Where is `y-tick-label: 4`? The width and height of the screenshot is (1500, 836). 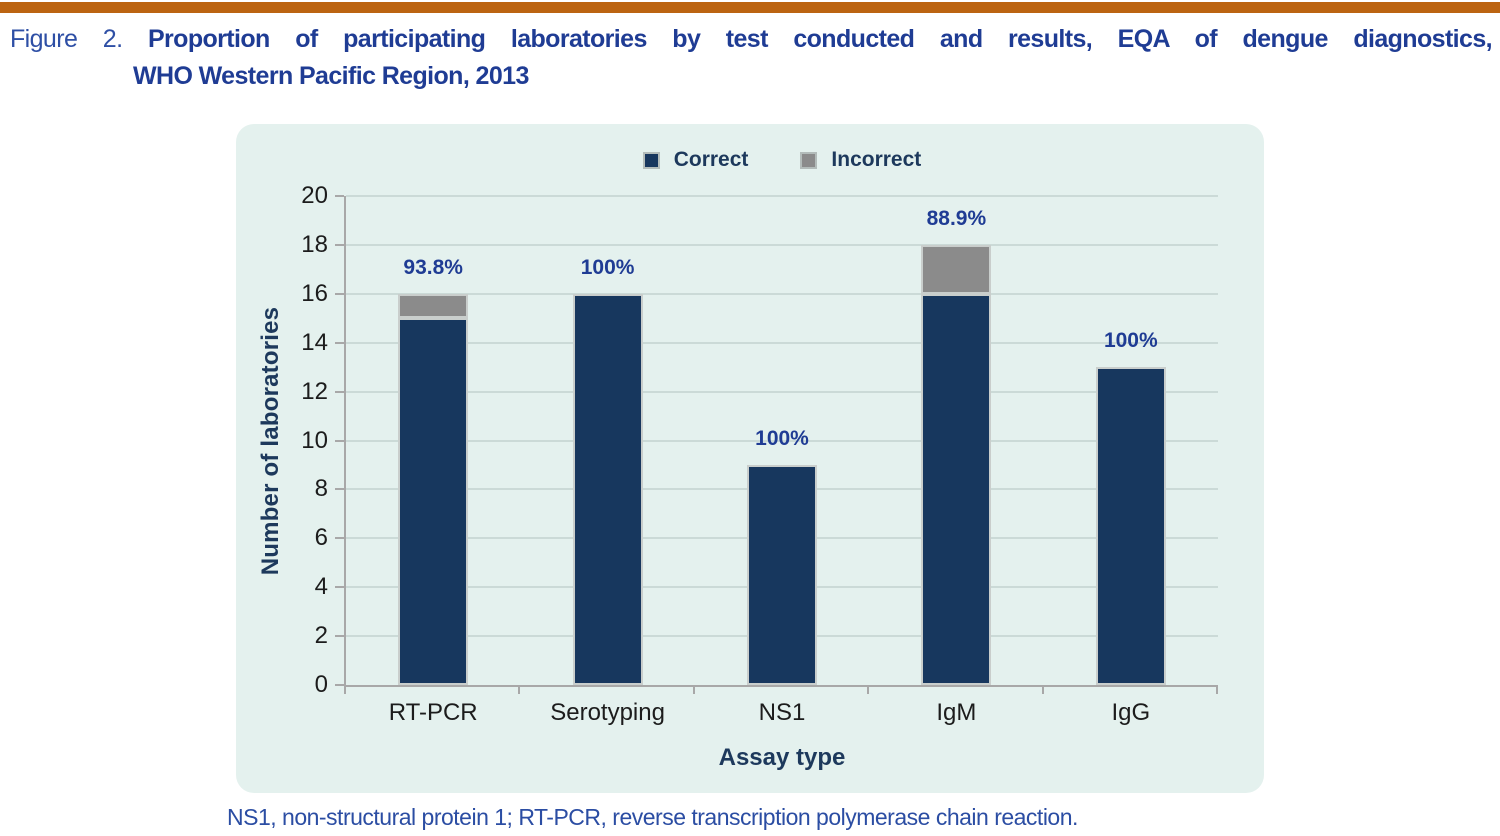 y-tick-label: 4 is located at coordinates (321, 587).